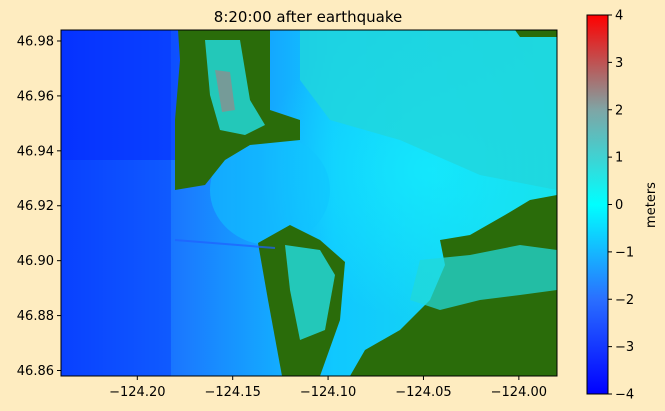  Describe the element at coordinates (310, 292) in the screenshot. I see `south-spit-shallows` at that location.